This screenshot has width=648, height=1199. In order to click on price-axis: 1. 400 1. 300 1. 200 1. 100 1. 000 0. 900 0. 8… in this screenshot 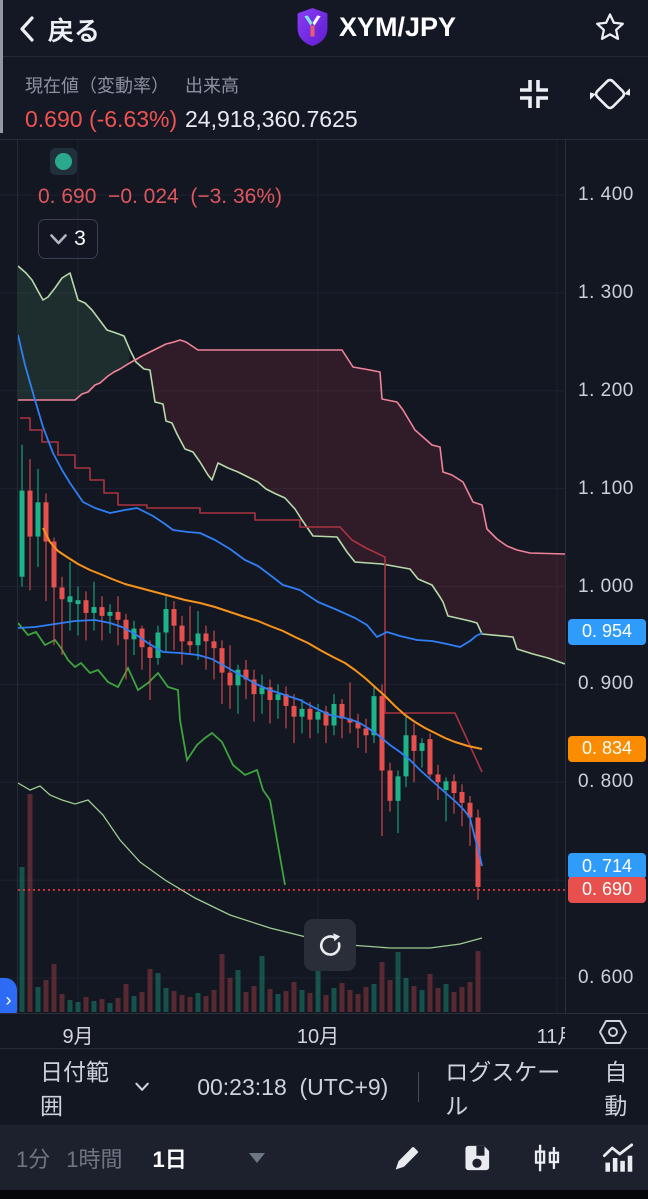, I will do `click(606, 594)`.